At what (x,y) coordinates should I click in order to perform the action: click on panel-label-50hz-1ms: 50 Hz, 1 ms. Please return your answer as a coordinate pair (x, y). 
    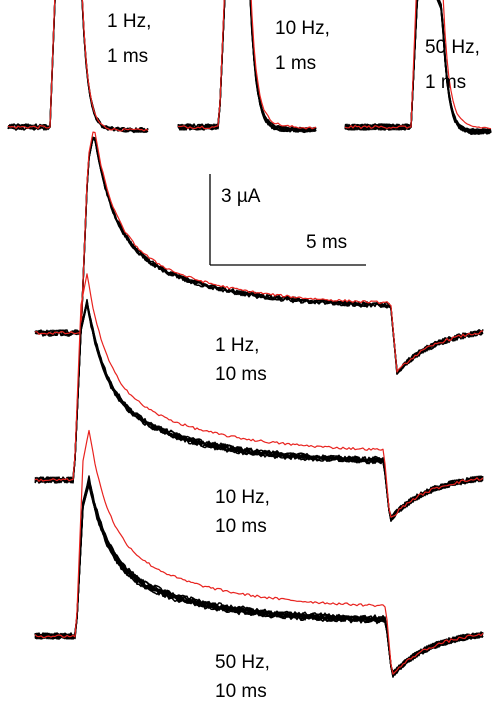
    Looking at the image, I should click on (452, 65).